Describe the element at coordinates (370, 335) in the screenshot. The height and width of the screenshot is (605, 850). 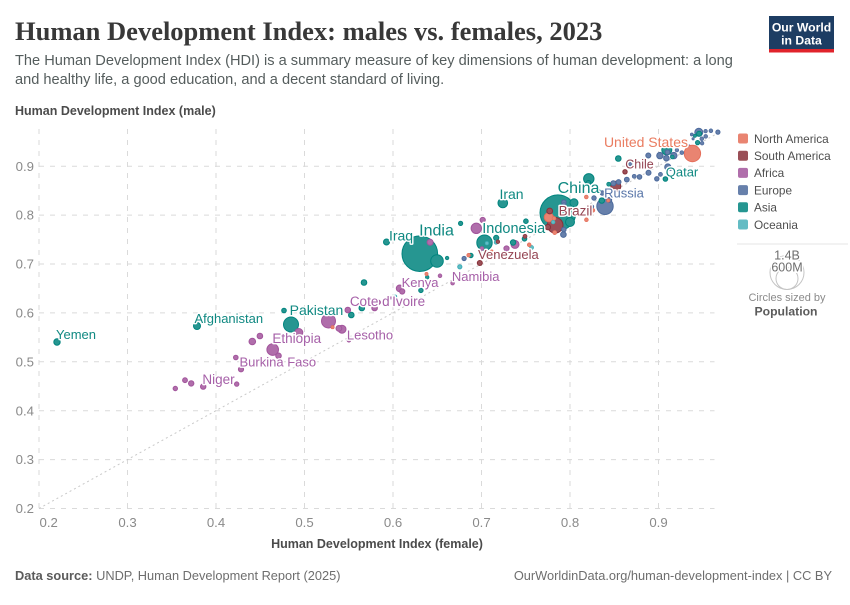
I see `svg-text: Lesotho` at that location.